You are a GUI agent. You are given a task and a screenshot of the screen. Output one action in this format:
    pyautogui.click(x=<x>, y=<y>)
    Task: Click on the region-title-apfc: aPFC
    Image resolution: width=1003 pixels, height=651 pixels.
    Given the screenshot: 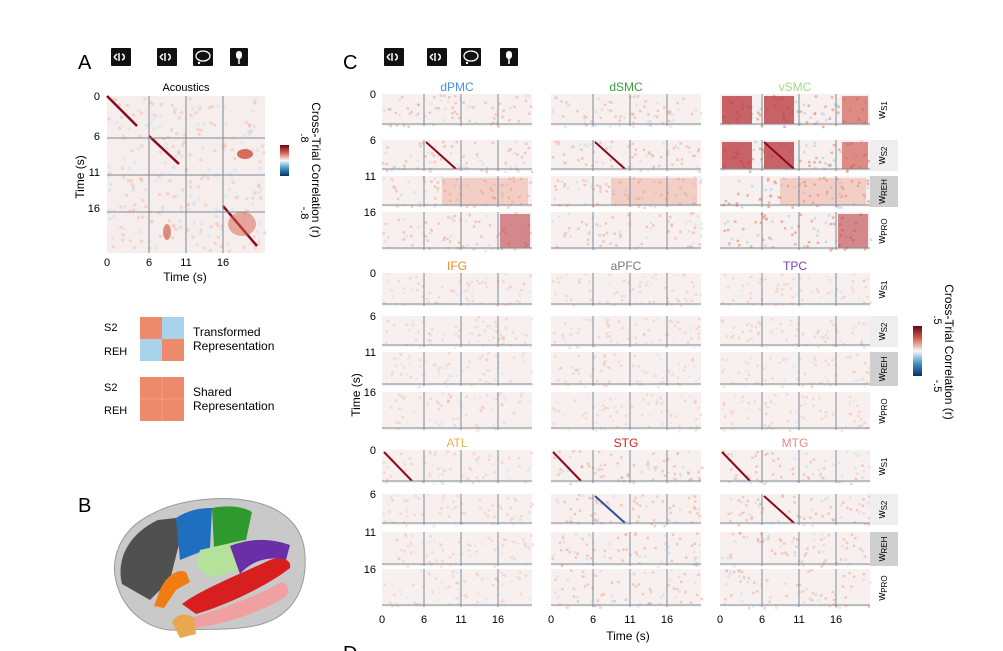 What is the action you would take?
    pyautogui.click(x=626, y=266)
    